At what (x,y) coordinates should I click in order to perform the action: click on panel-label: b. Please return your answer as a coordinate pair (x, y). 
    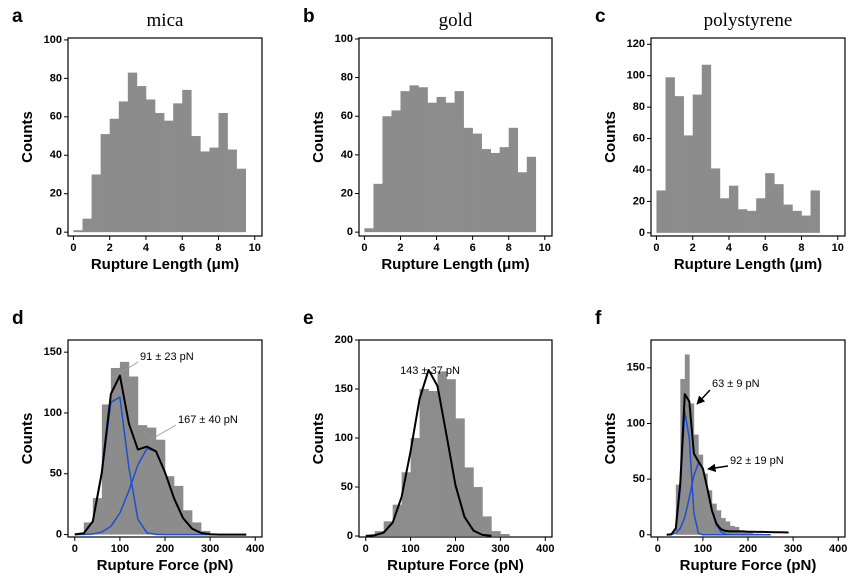
    Looking at the image, I should click on (309, 16).